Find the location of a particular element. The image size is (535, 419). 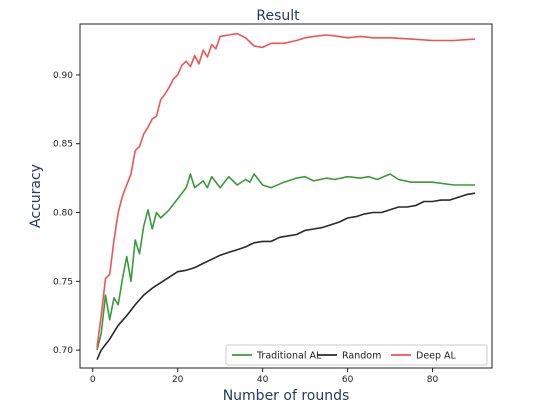

x-tick-label: 20 is located at coordinates (178, 380).